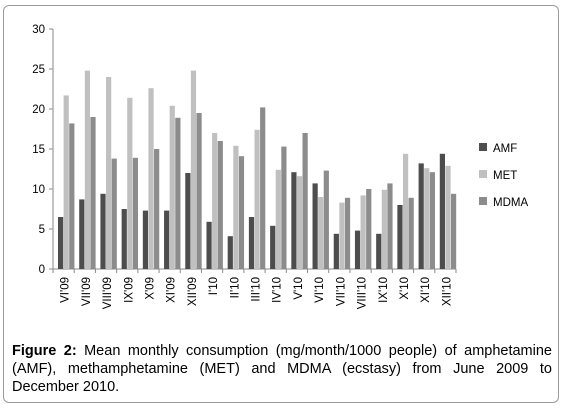 This screenshot has height=409, width=565. Describe the element at coordinates (426, 290) in the screenshot. I see `x-tick-label: XI'10` at that location.